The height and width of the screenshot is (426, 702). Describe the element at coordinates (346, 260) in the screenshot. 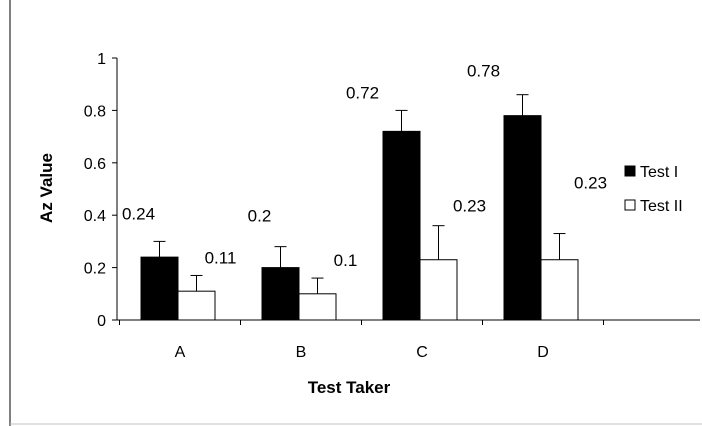

I see `data-label: 0.1` at that location.